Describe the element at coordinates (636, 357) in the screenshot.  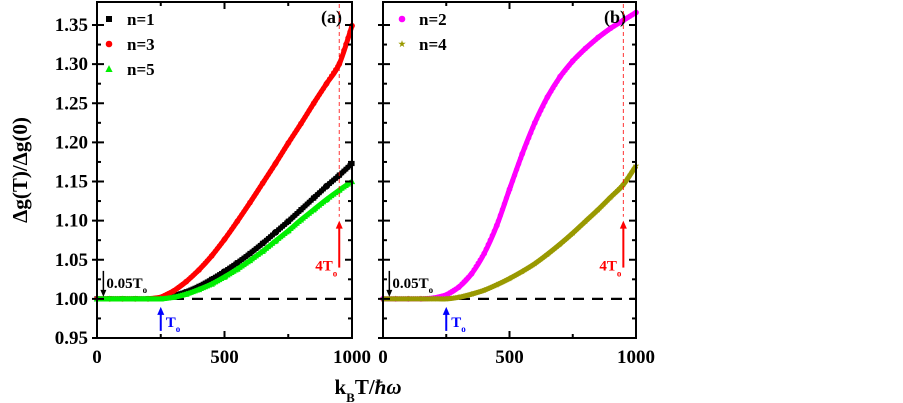
I see `x-tick-label: 1000` at that location.